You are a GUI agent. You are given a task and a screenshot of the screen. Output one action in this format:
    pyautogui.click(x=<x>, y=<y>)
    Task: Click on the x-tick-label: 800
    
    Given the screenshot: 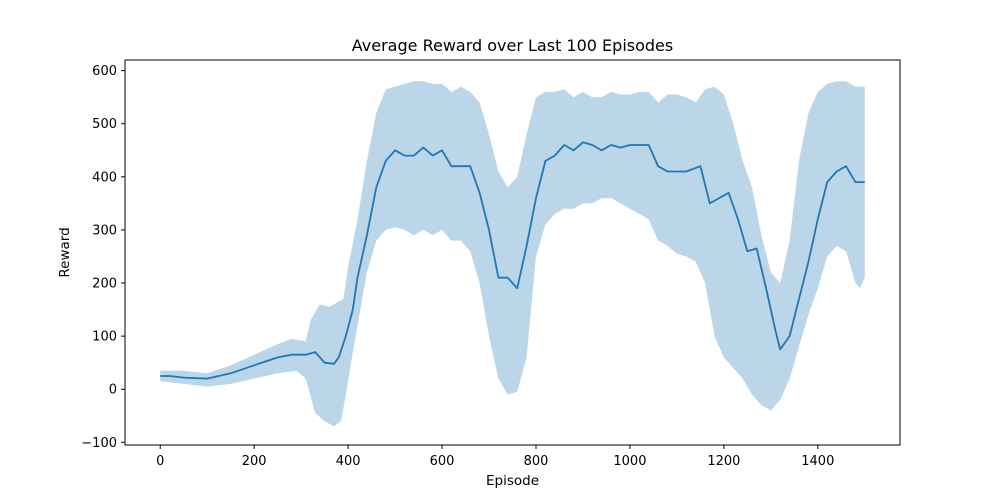 What is the action you would take?
    pyautogui.click(x=536, y=461)
    